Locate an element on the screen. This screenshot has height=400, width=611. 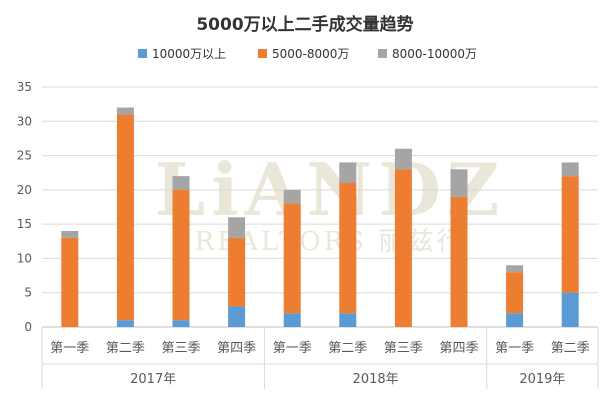
y-tick-label: 10 is located at coordinates (24, 258).